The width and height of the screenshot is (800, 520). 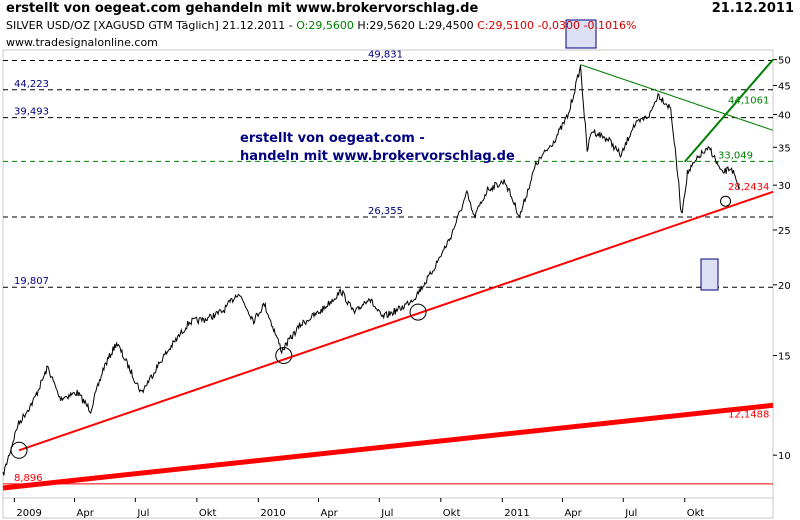 What do you see at coordinates (784, 87) in the screenshot?
I see `y-tick-label-7: 45` at bounding box center [784, 87].